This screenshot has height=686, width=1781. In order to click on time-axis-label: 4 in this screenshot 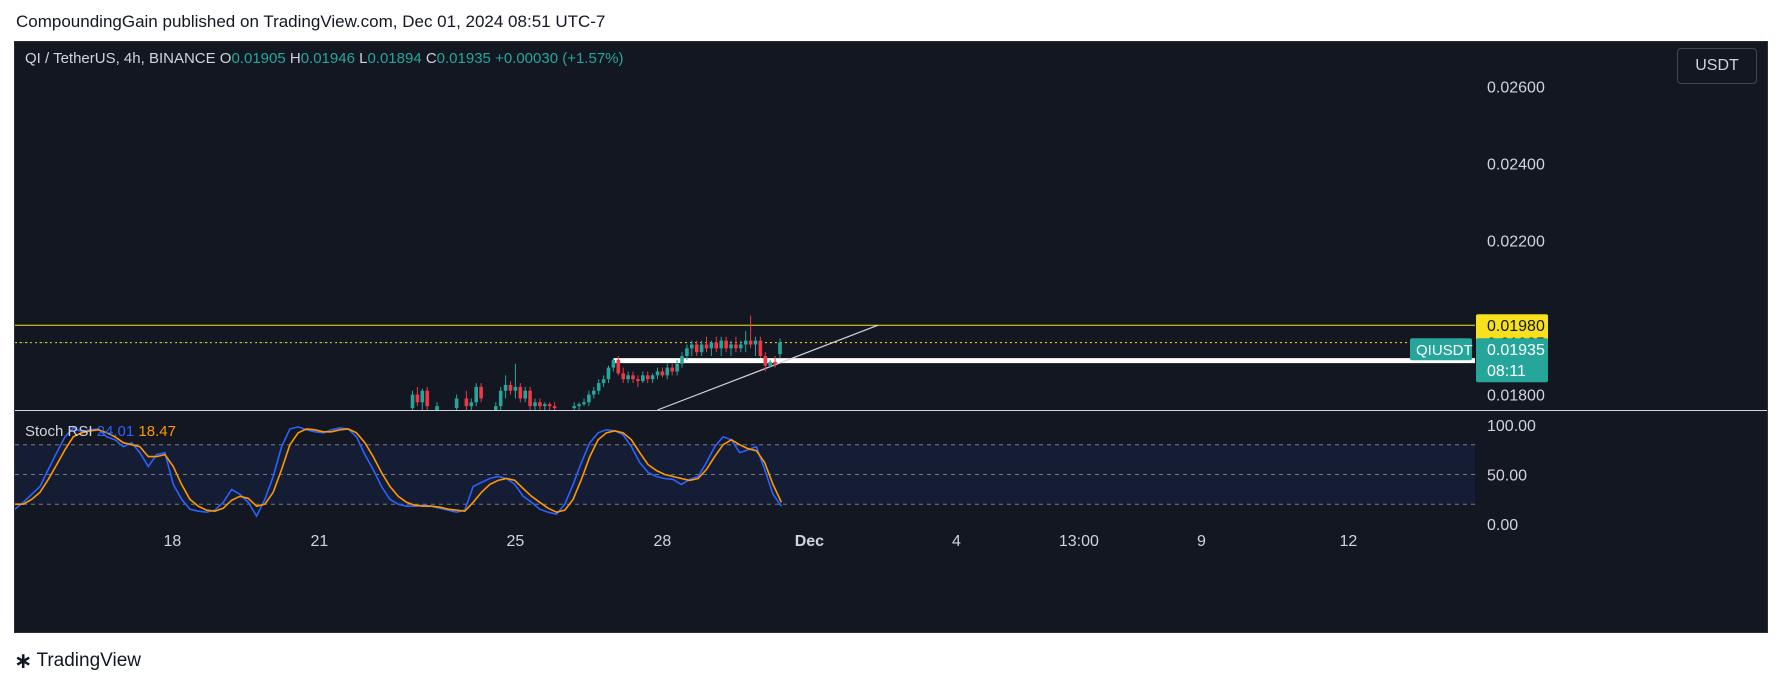, I will do `click(956, 541)`.